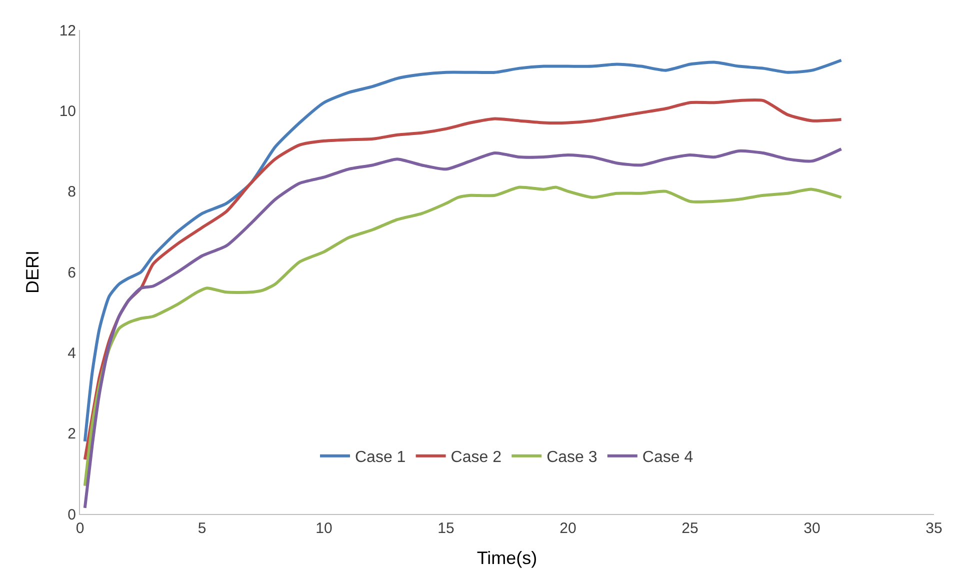 This screenshot has width=964, height=584. Describe the element at coordinates (568, 528) in the screenshot. I see `x-tick-label: 20` at that location.